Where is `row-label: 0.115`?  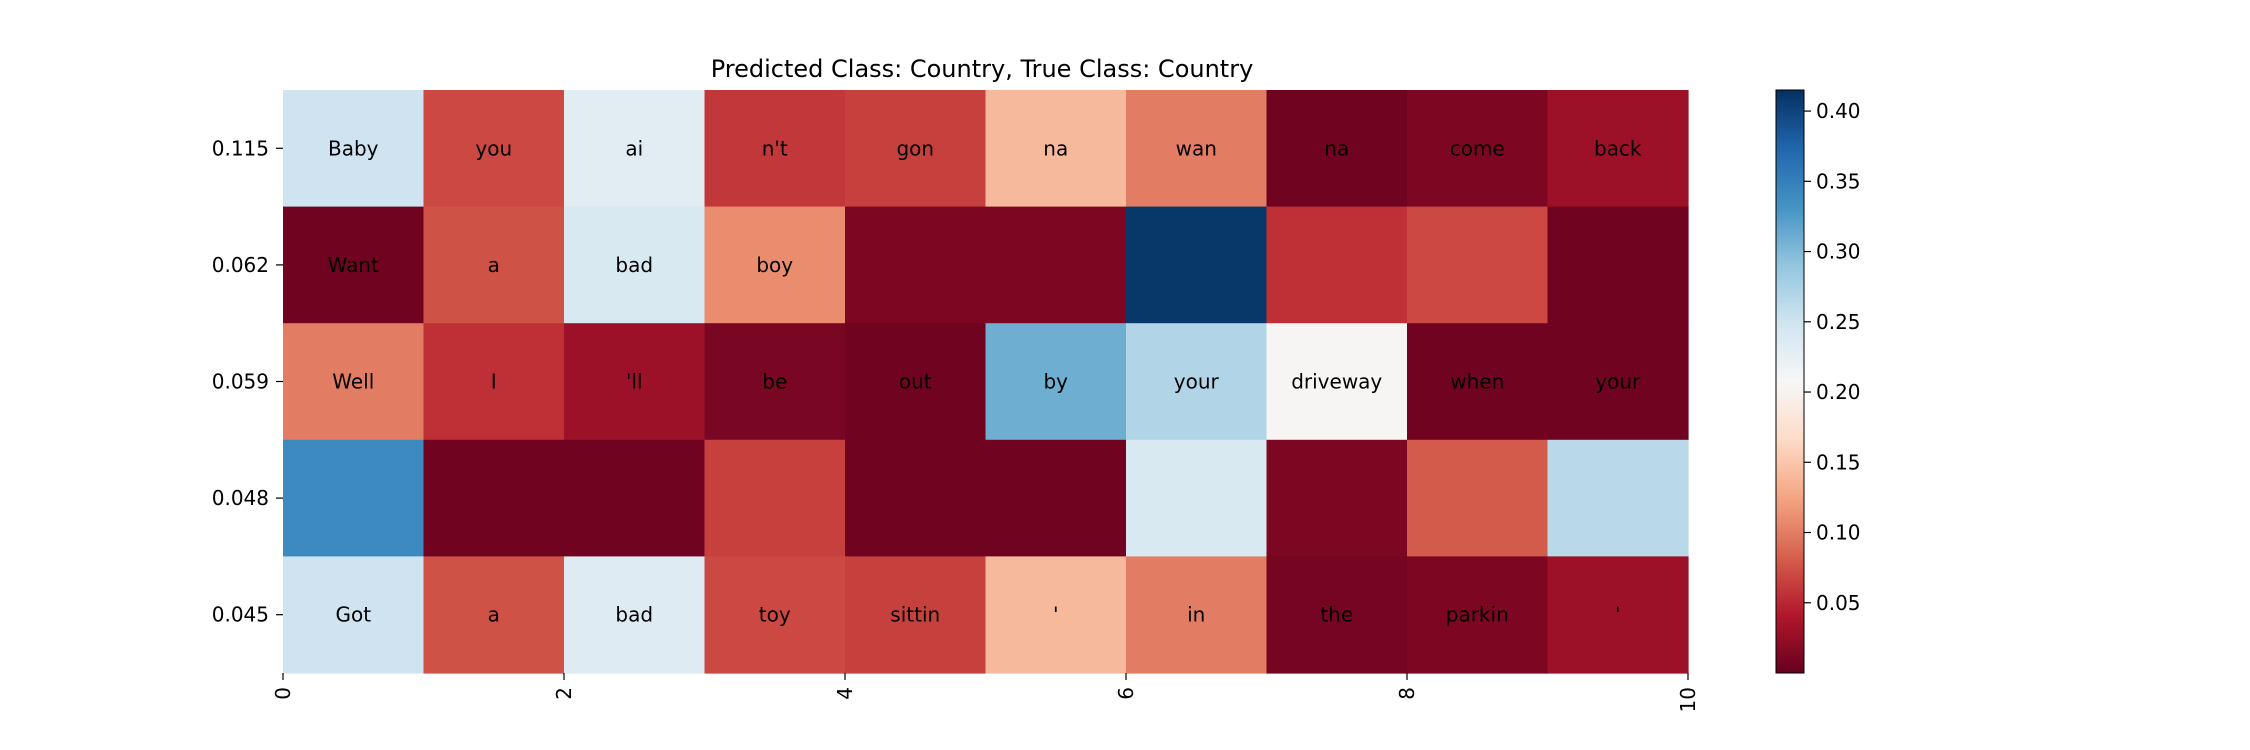 row-label: 0.115 is located at coordinates (240, 148).